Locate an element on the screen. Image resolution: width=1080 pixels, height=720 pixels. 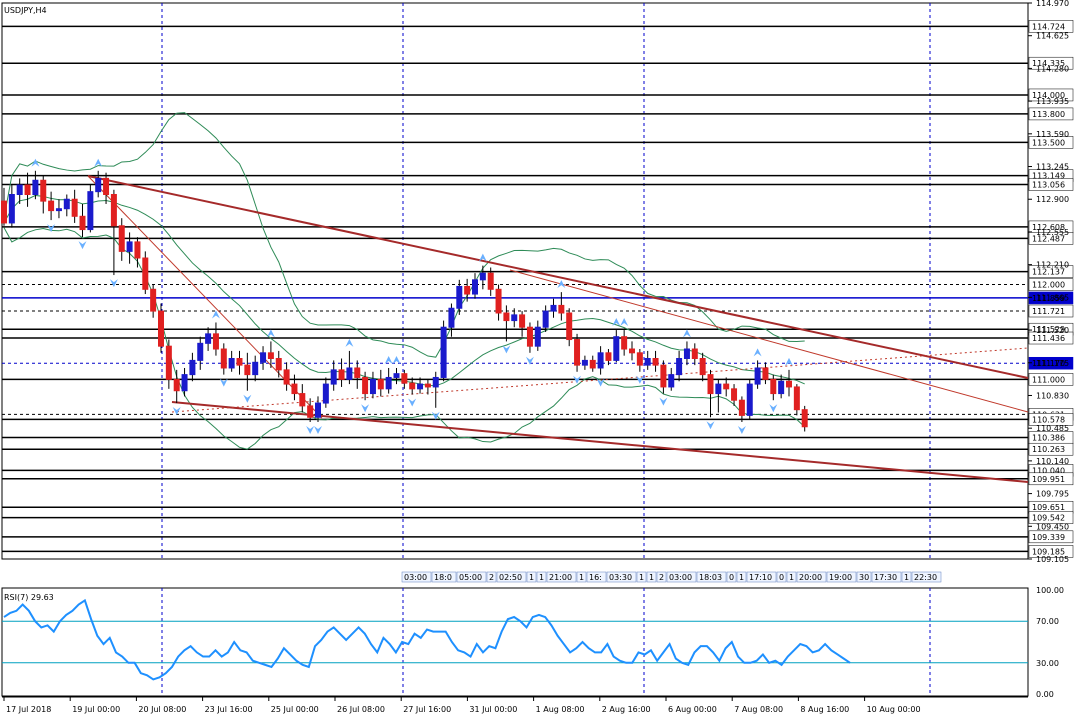
level-price-label: 111.000 is located at coordinates (1048, 379).